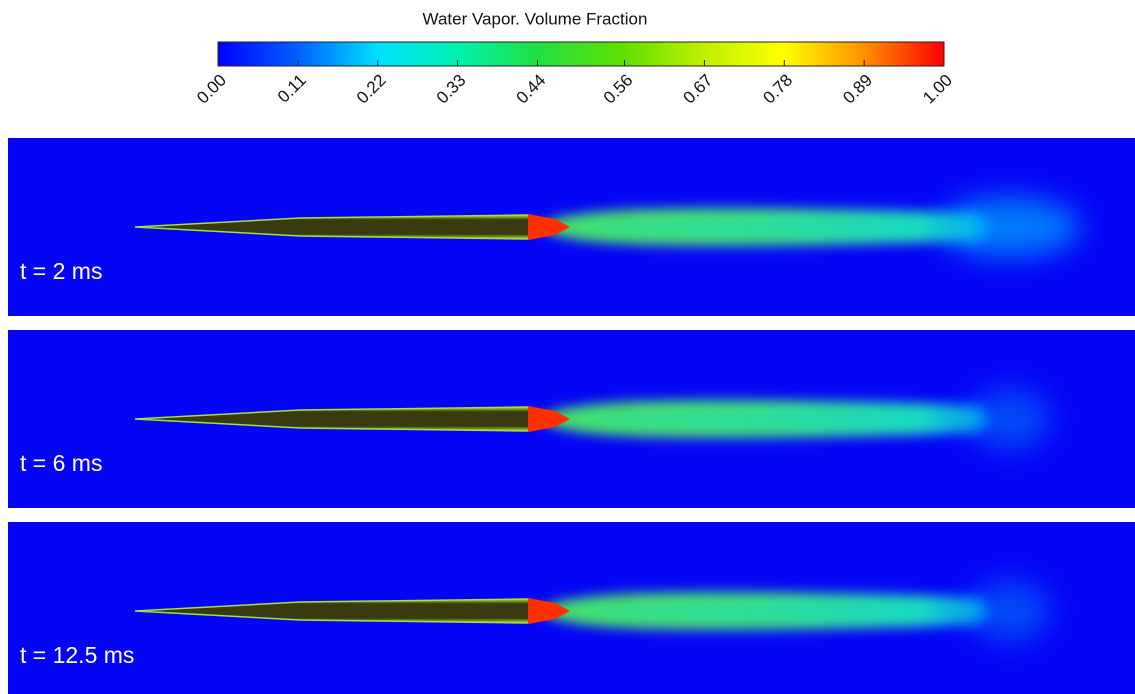 The width and height of the screenshot is (1135, 694). What do you see at coordinates (618, 89) in the screenshot?
I see `tick-label: 0.56` at bounding box center [618, 89].